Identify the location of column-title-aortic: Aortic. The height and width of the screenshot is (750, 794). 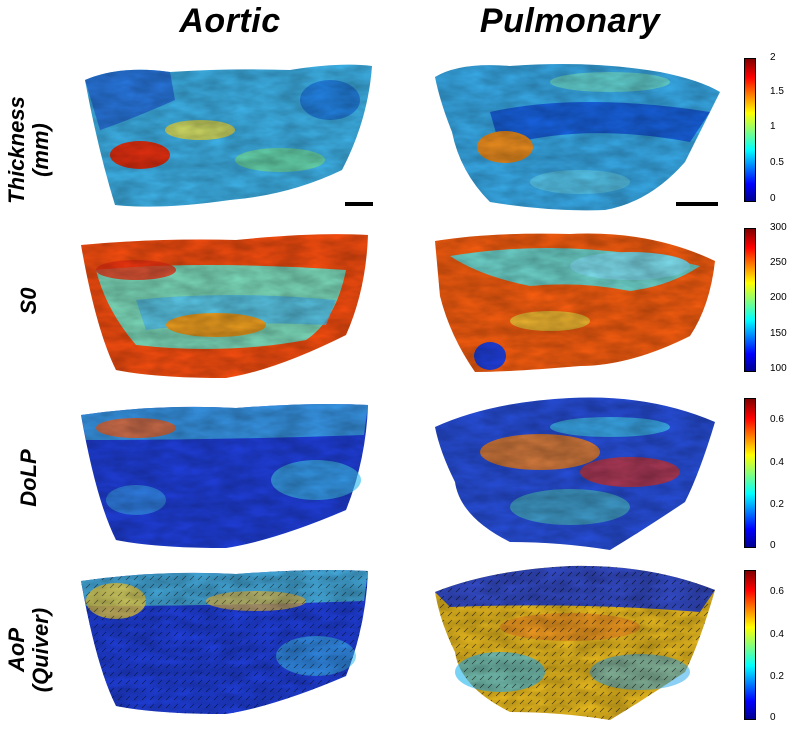
(230, 21).